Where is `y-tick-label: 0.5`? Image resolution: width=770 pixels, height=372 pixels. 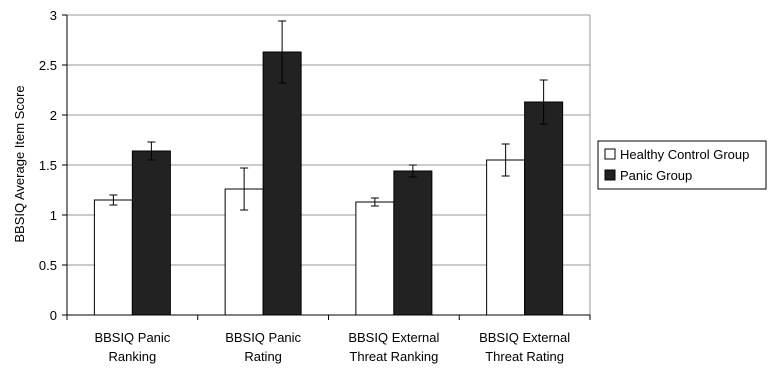
y-tick-label: 0.5 is located at coordinates (48, 265).